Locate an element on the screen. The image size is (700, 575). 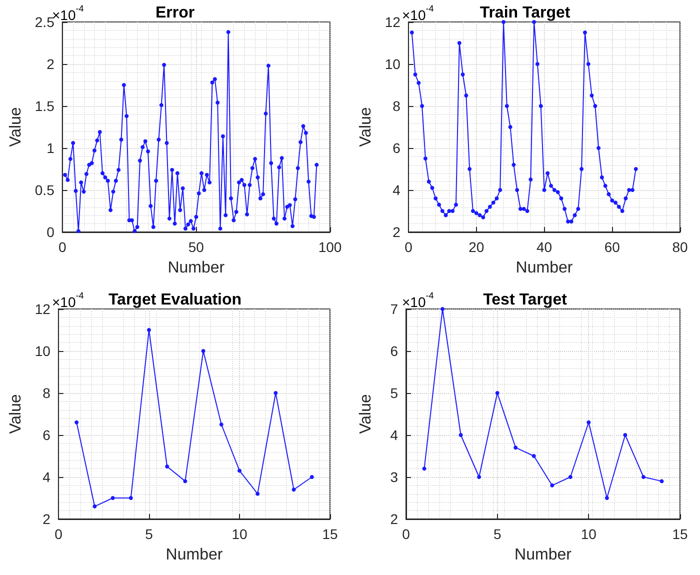
y-tick-label: 1.5 is located at coordinates (44, 106).